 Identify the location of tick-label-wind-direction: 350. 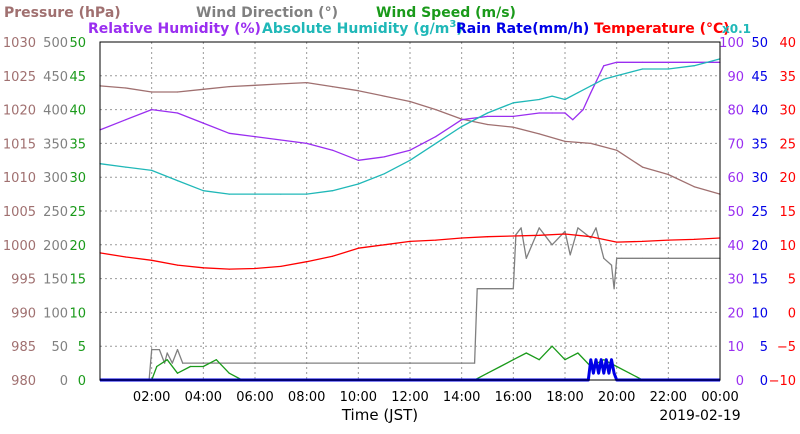
(55, 144).